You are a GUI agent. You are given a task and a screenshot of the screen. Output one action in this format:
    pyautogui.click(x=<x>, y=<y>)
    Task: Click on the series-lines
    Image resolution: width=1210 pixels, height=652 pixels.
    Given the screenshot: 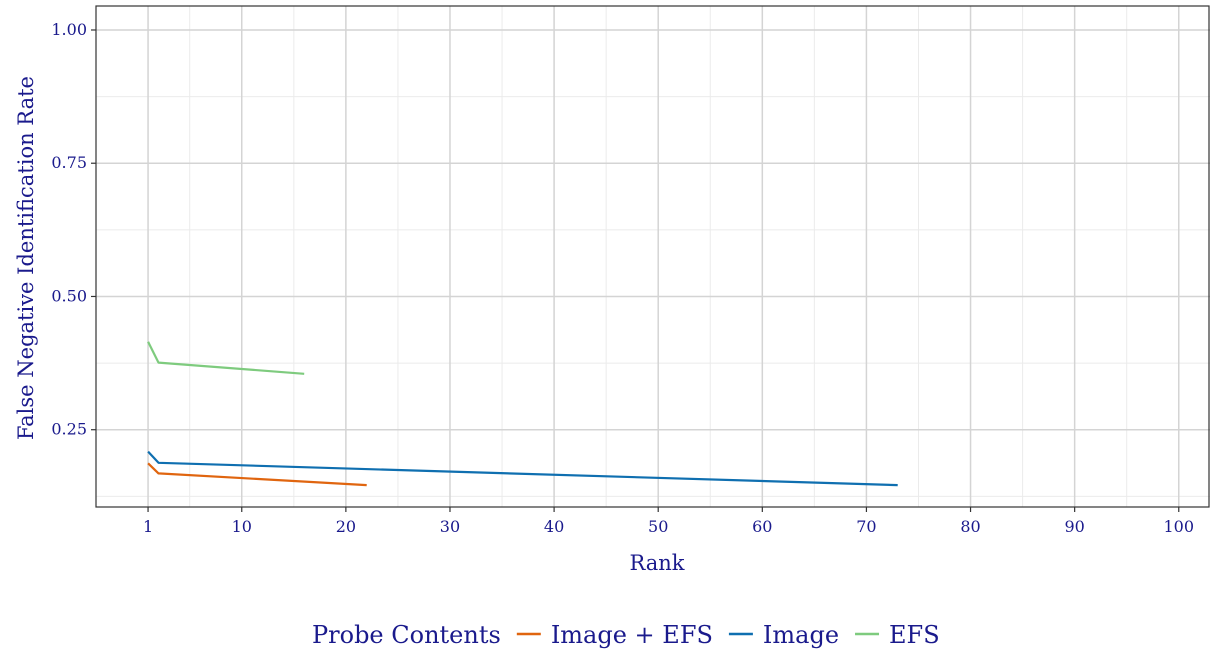 What is the action you would take?
    pyautogui.click(x=522, y=414)
    